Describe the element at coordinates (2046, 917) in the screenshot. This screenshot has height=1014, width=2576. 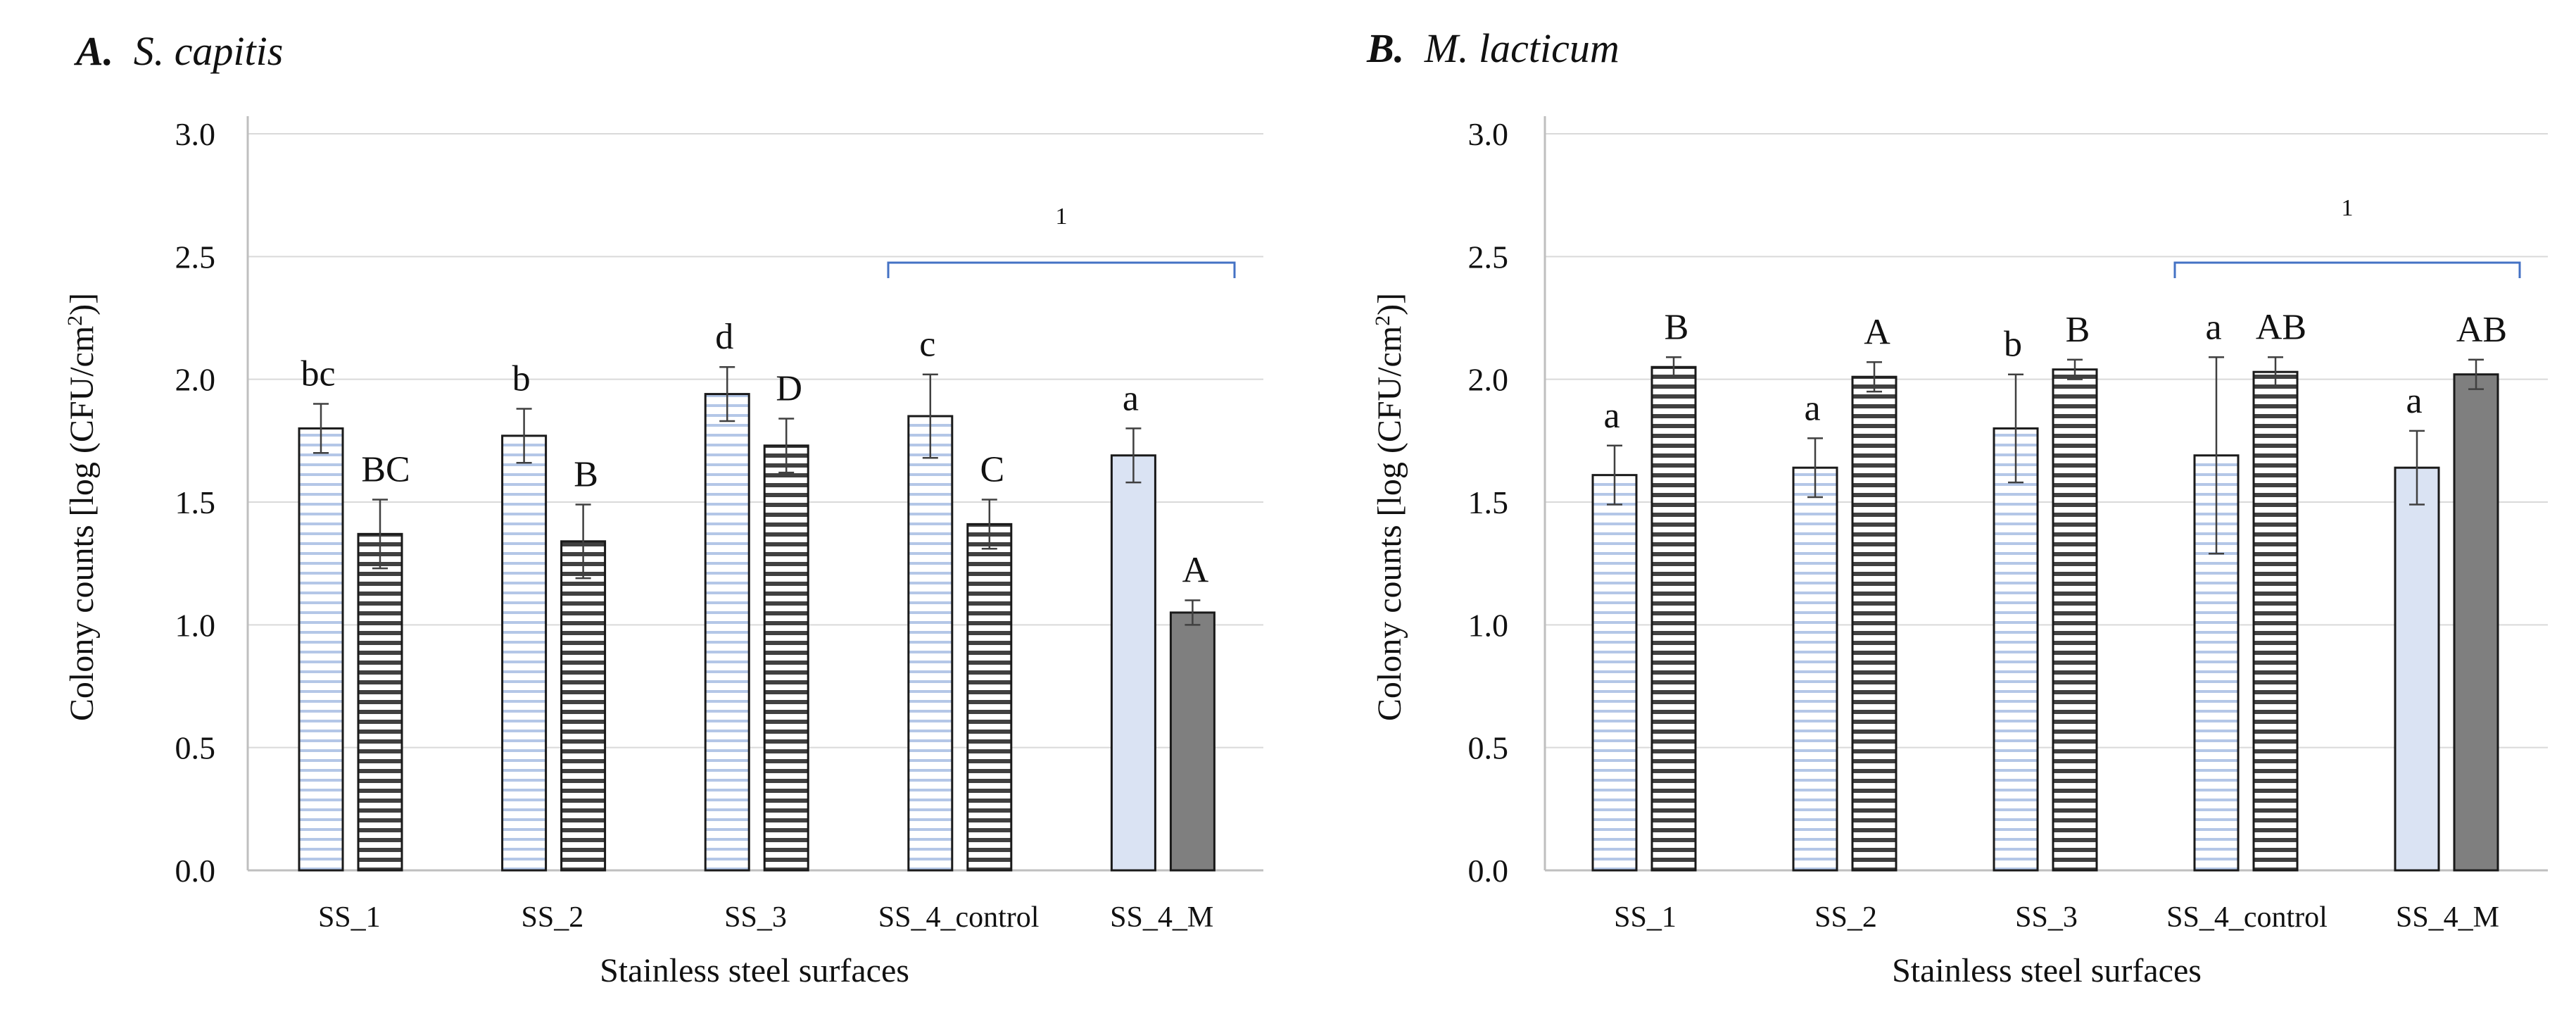
I see `panel-b-category-label: SS_3` at that location.